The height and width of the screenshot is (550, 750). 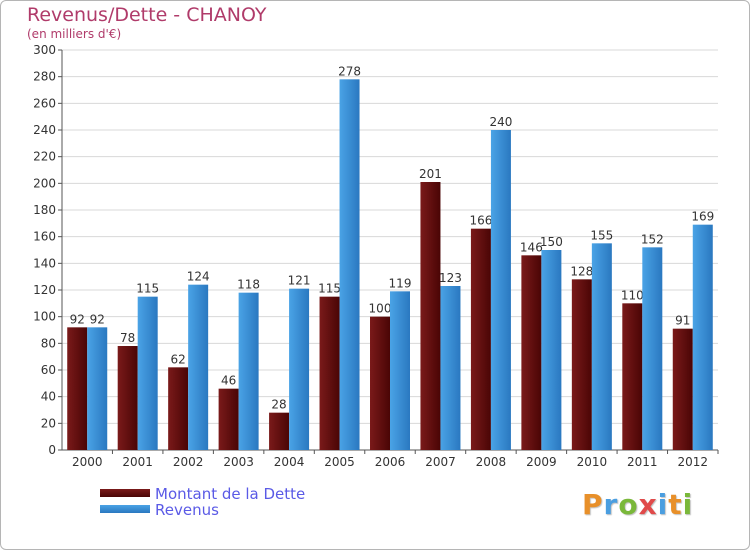 I want to click on y-tick-label: 80, so click(x=48, y=343).